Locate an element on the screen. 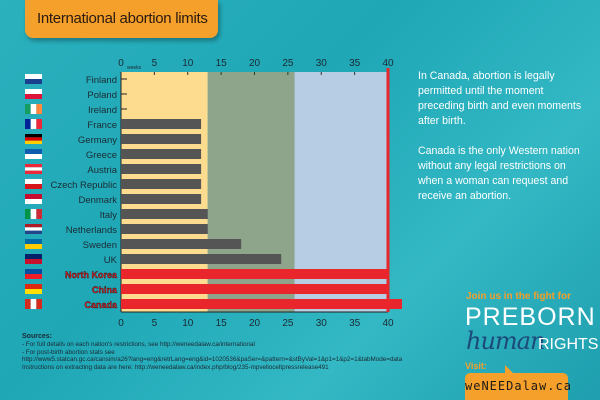 Image resolution: width=600 pixels, height=400 pixels. flag-sweden-icon is located at coordinates (33, 244).